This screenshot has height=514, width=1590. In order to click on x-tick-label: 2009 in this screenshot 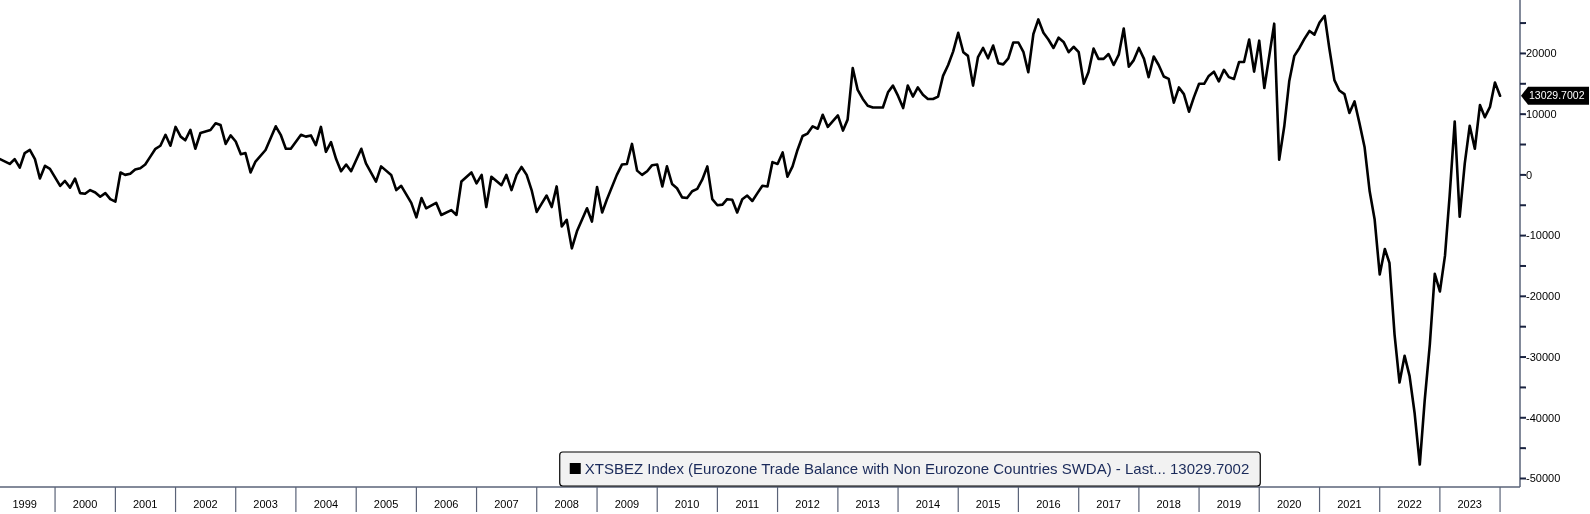, I will do `click(627, 504)`.